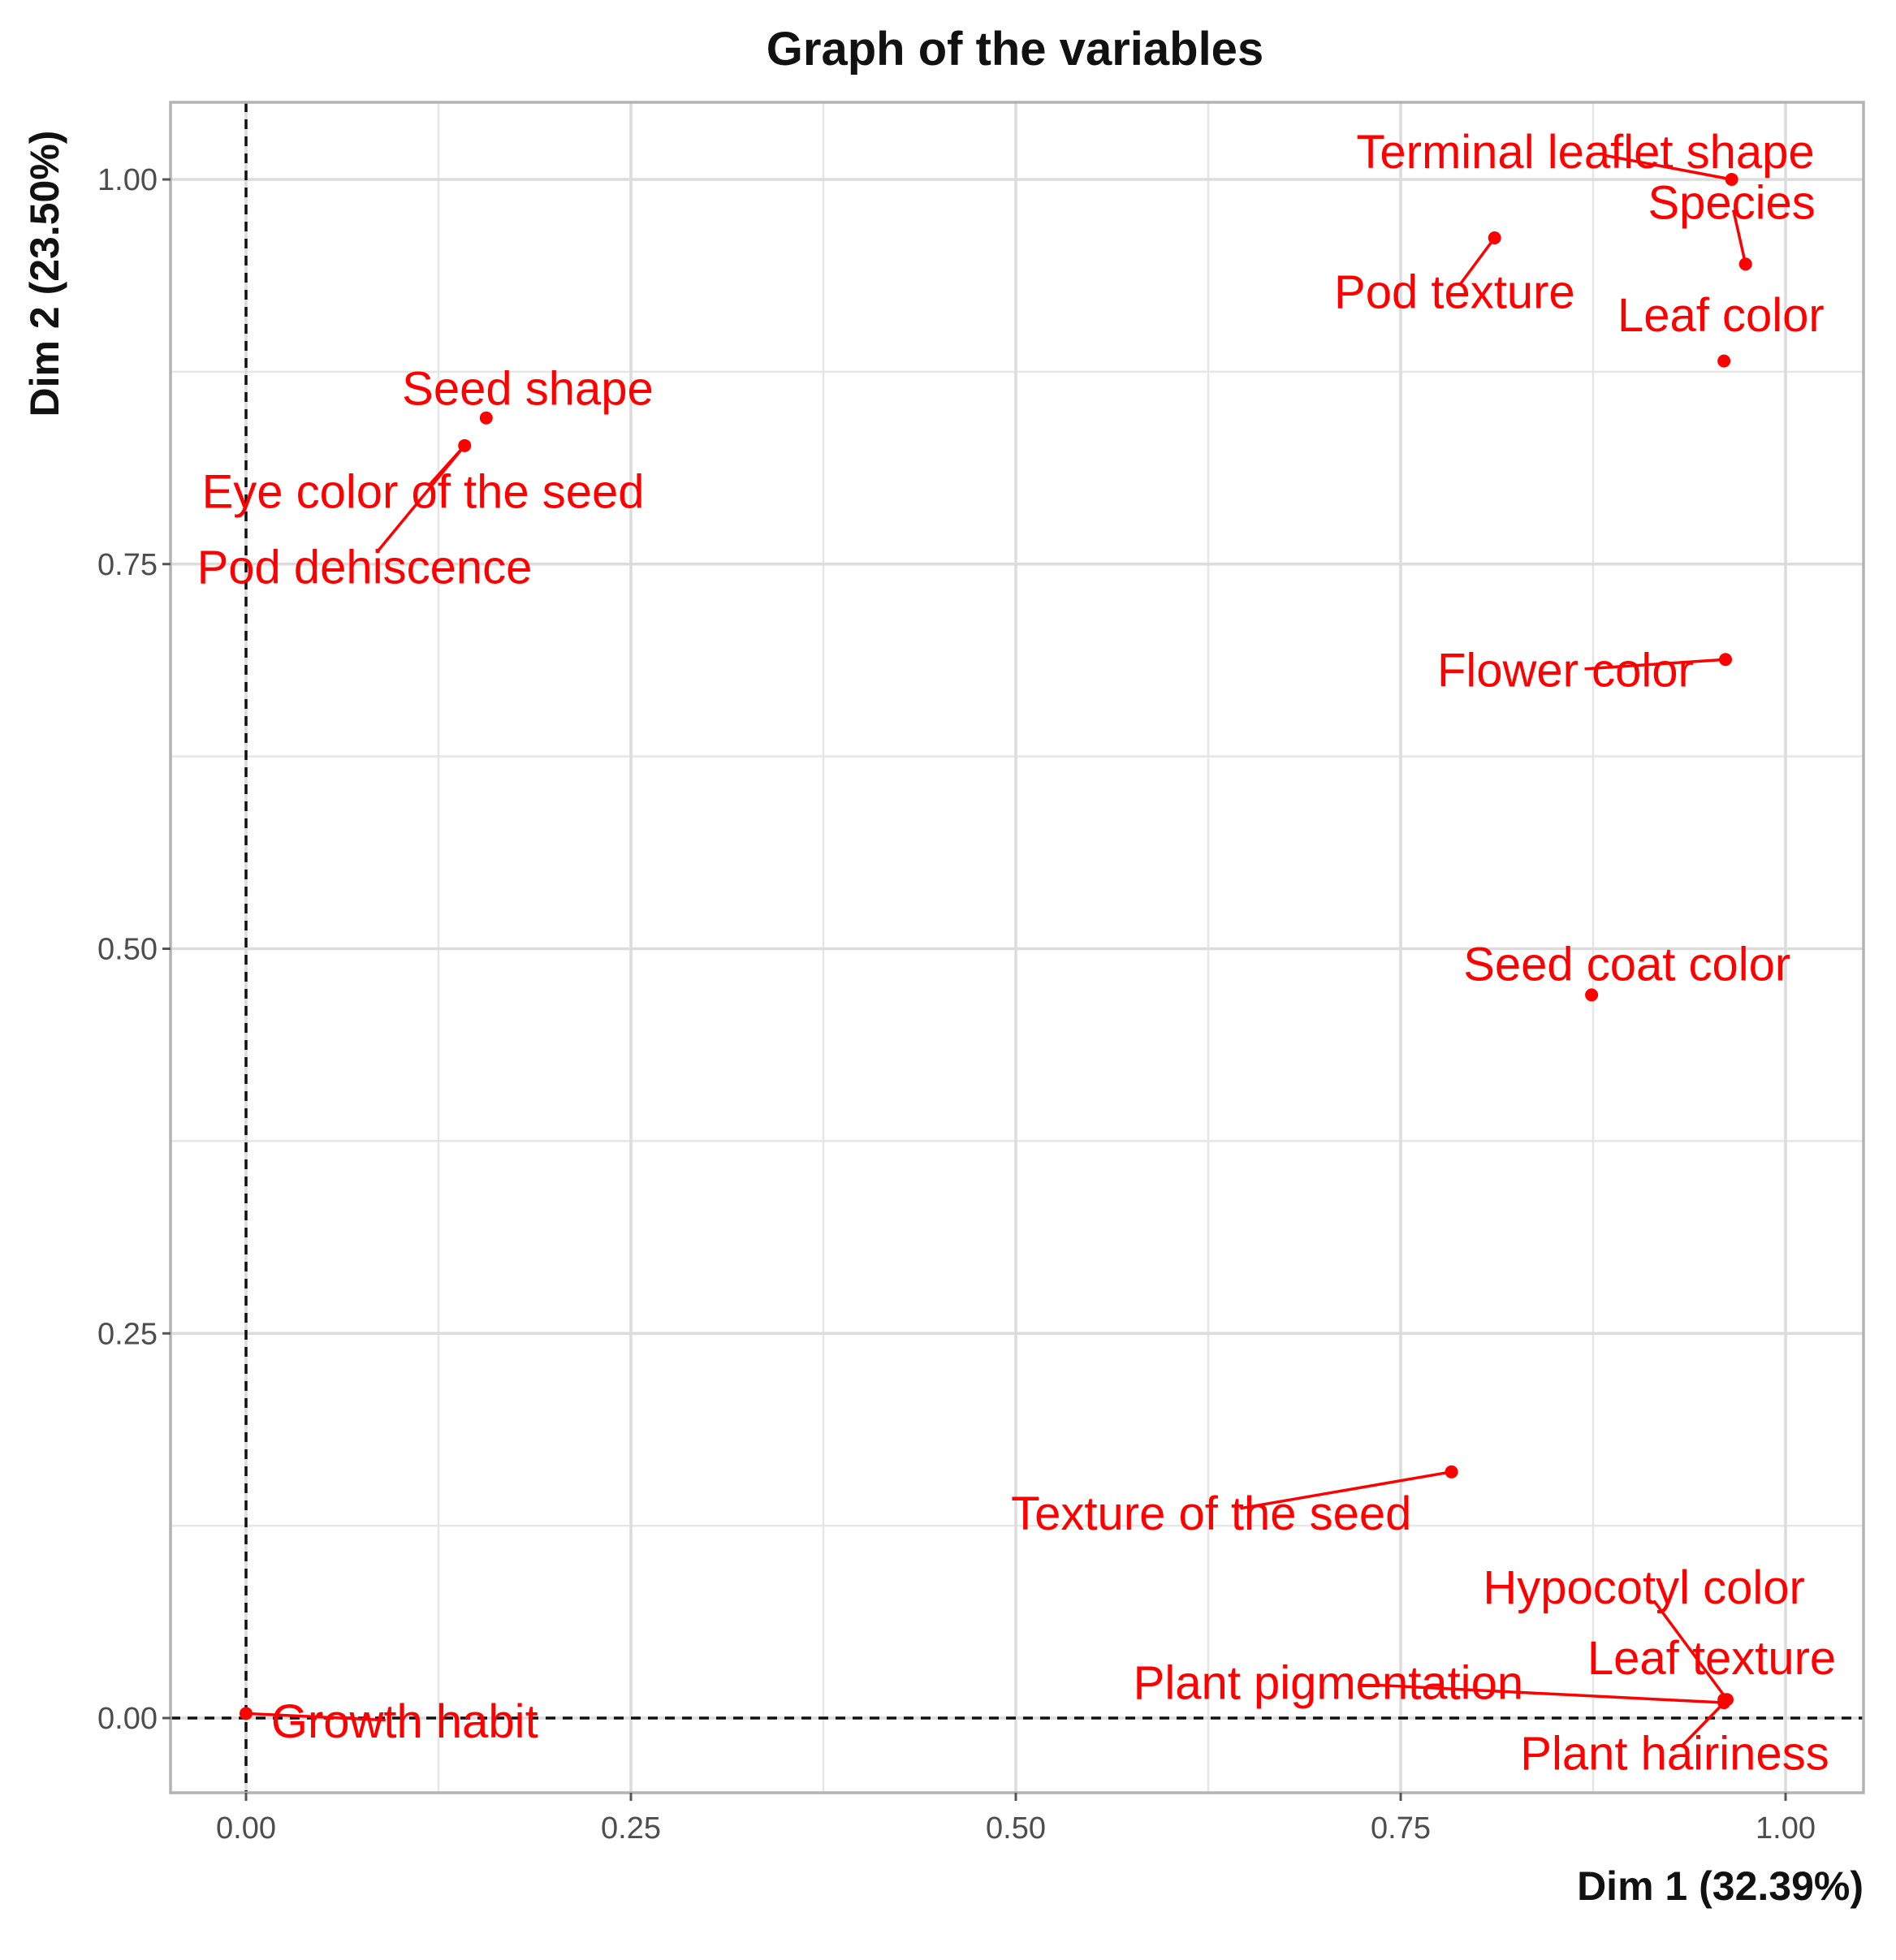 The height and width of the screenshot is (1960, 1896). Describe the element at coordinates (127, 180) in the screenshot. I see `y-tick-label: 1.00` at that location.